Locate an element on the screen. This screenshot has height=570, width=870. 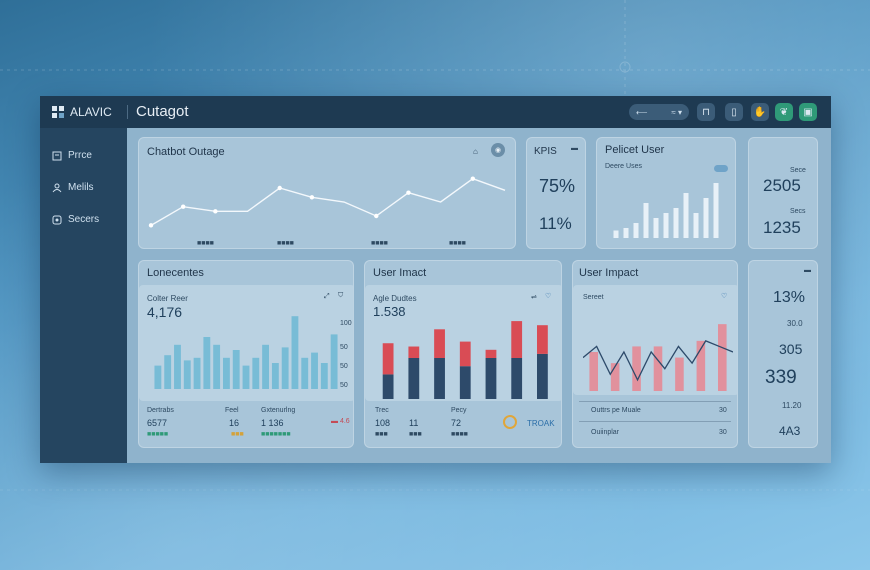
footer-label: Gxtenurlng is located at coordinates (278, 410).